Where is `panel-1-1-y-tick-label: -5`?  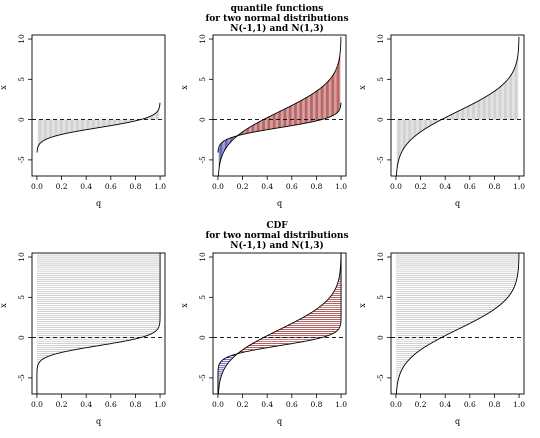 panel-1-1-y-tick-label: -5 is located at coordinates (21, 160).